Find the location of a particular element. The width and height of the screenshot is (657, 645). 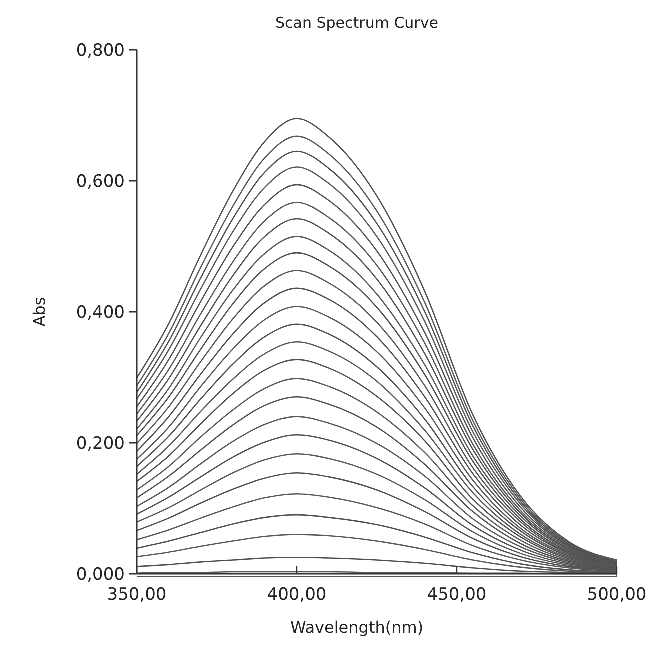

x-axis-title: Wavelength(nm) is located at coordinates (357, 627).